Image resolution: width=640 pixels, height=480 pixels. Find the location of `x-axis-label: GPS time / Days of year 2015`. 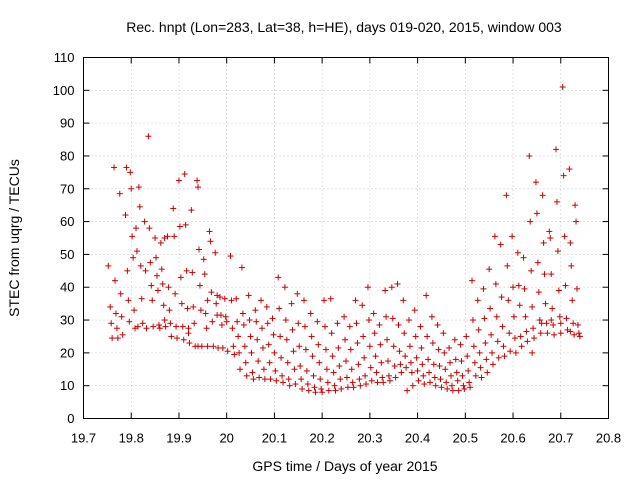

x-axis-label: GPS time / Days of year 2015 is located at coordinates (344, 466).